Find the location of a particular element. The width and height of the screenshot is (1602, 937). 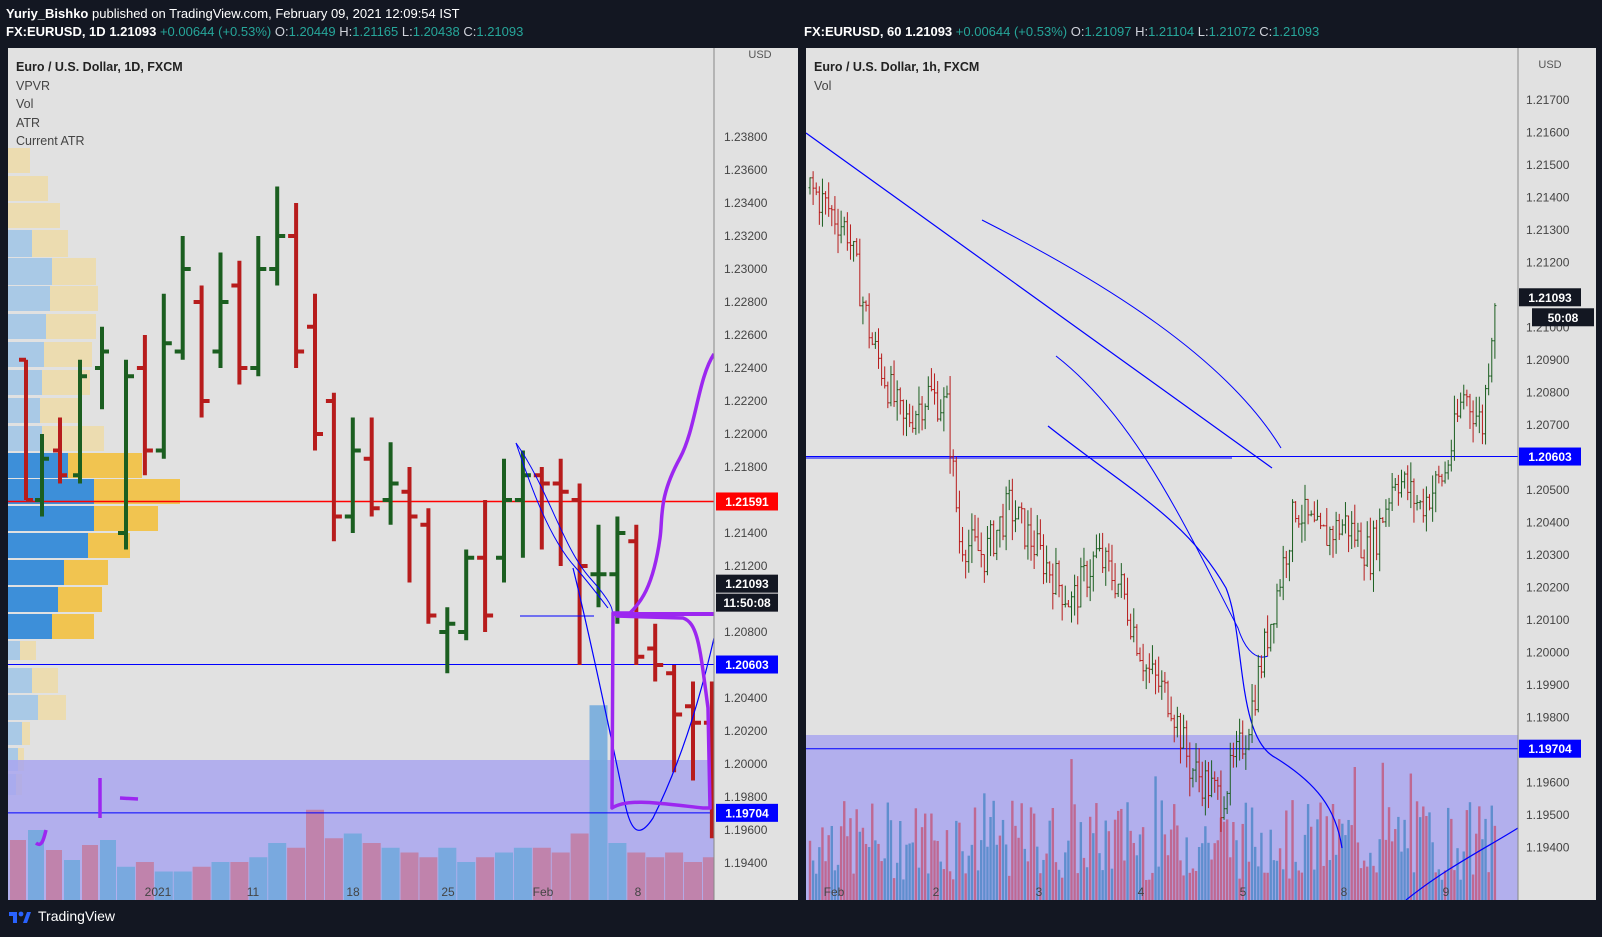

right-symbol-last: 1.21093 is located at coordinates (929, 31).